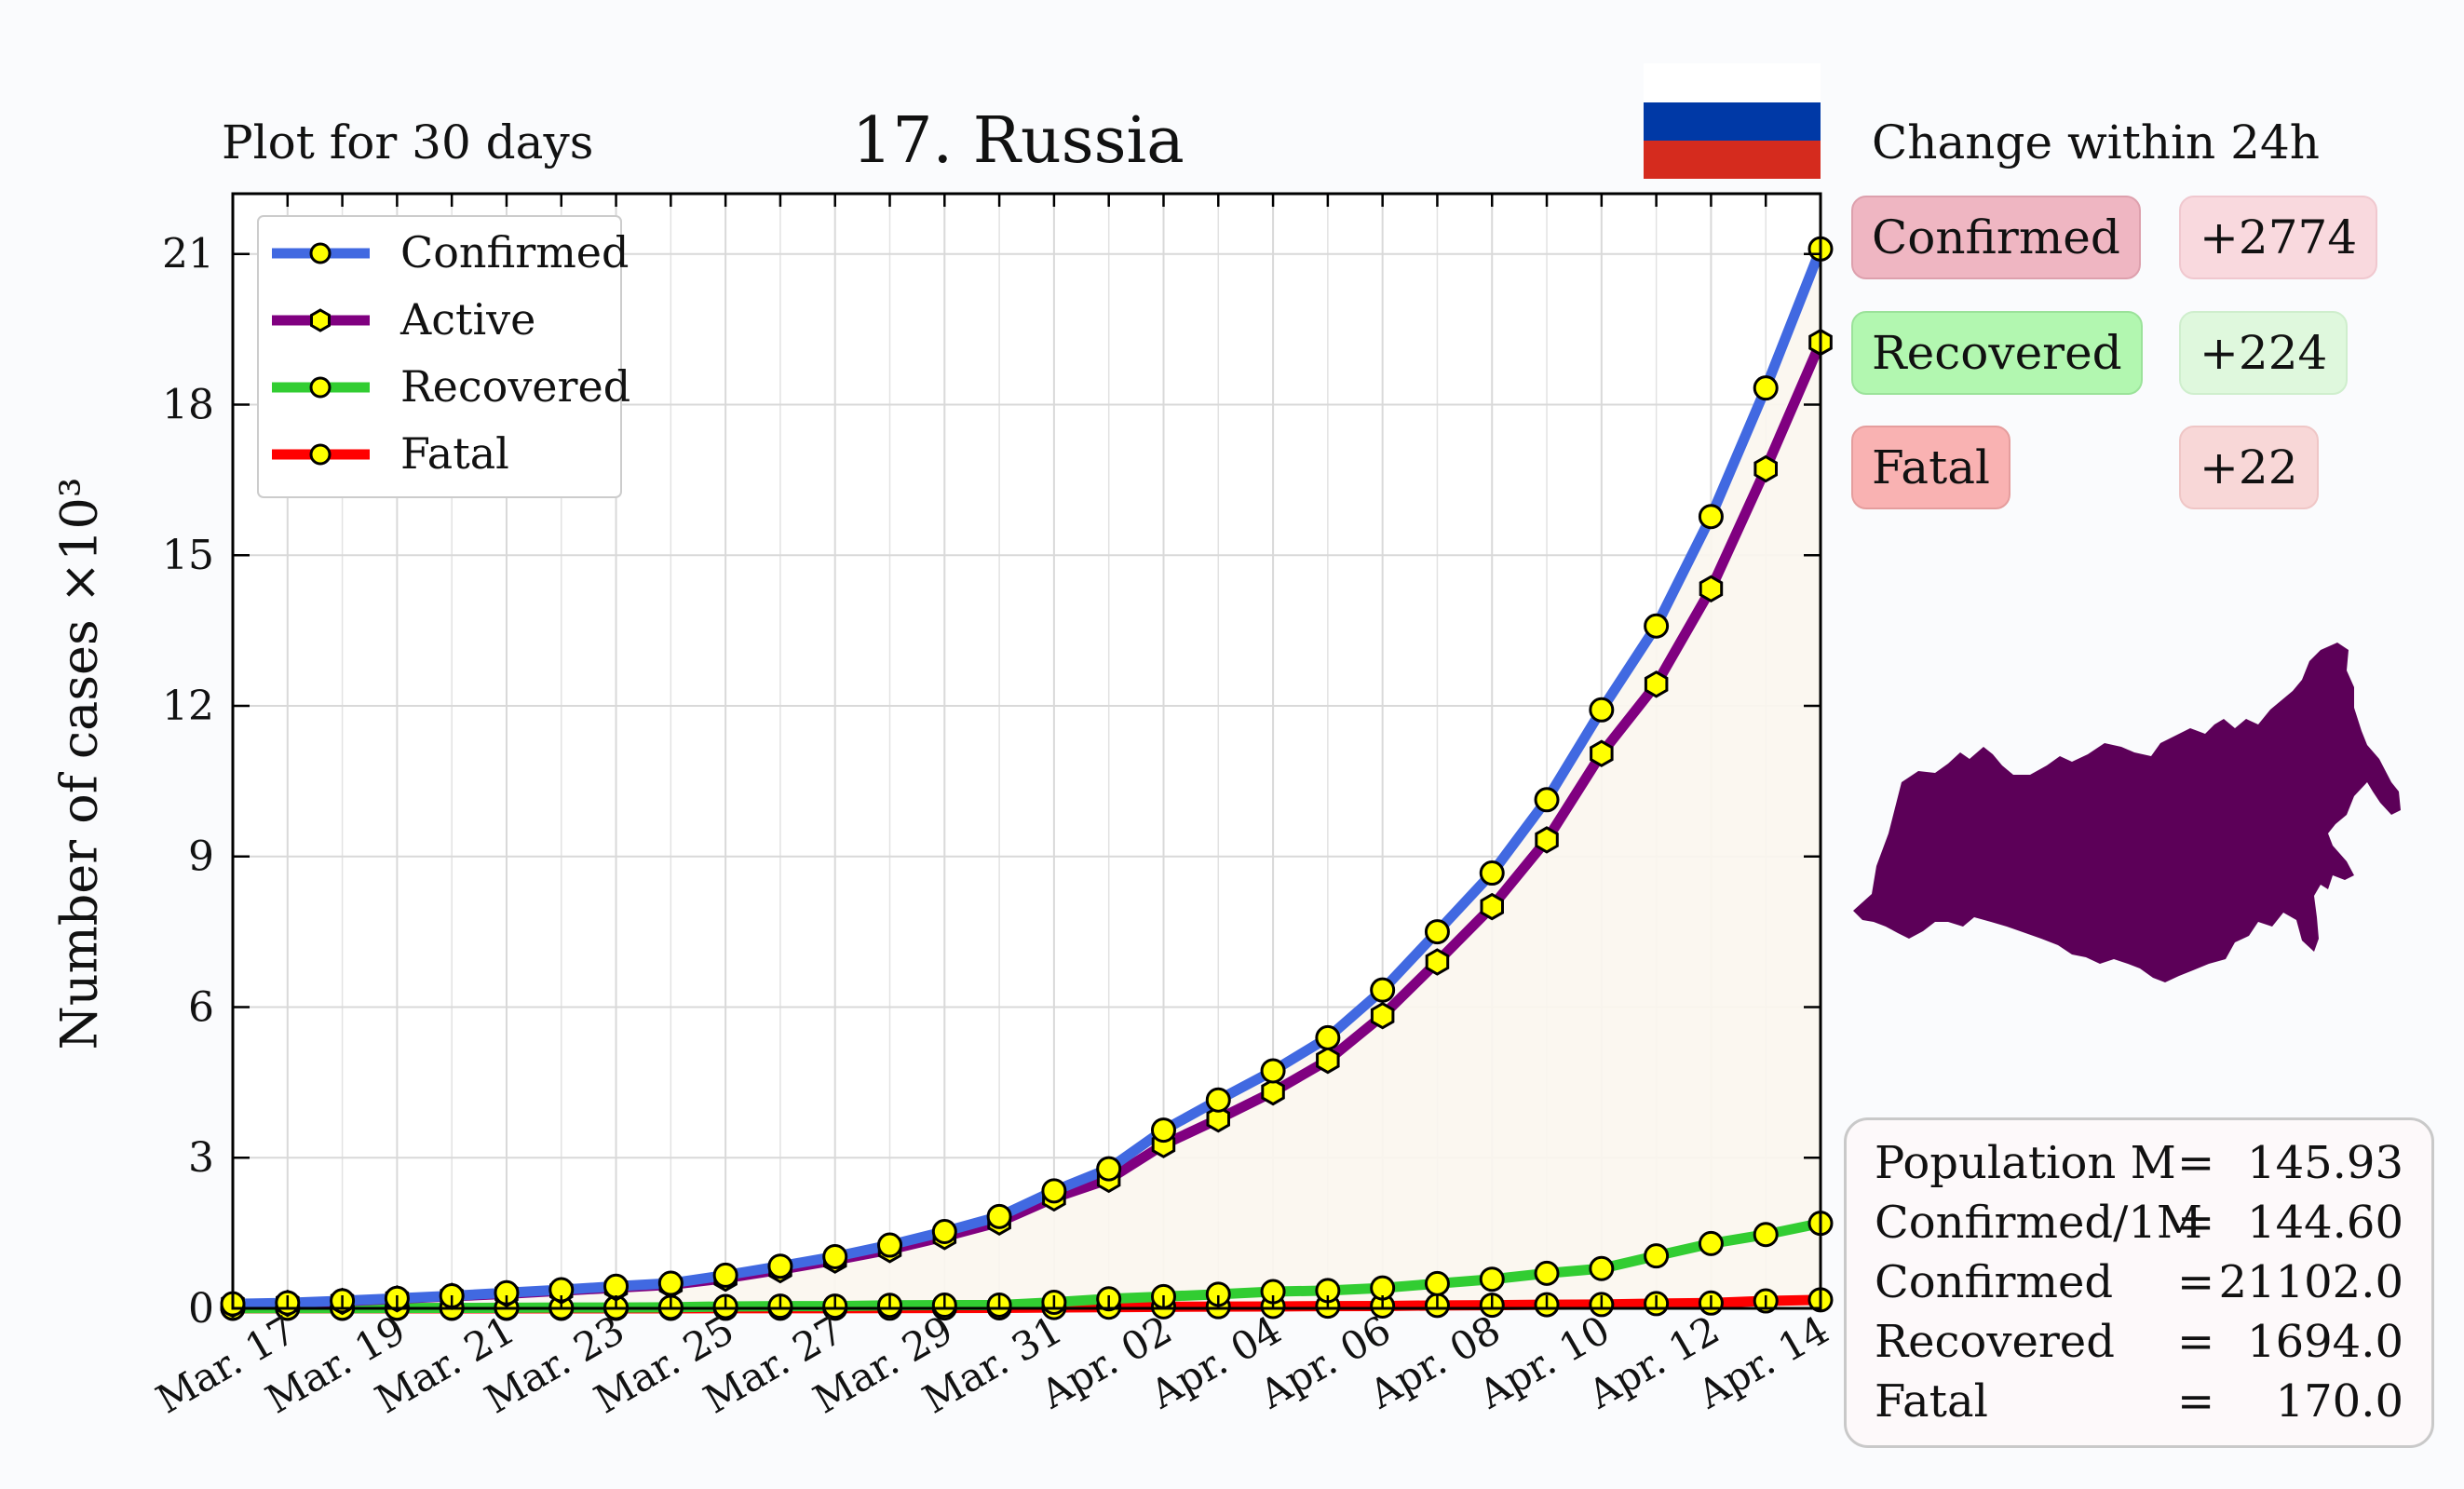 The height and width of the screenshot is (1489, 2464). Describe the element at coordinates (2249, 467) in the screenshot. I see `fatal-delta-badge: +22` at that location.